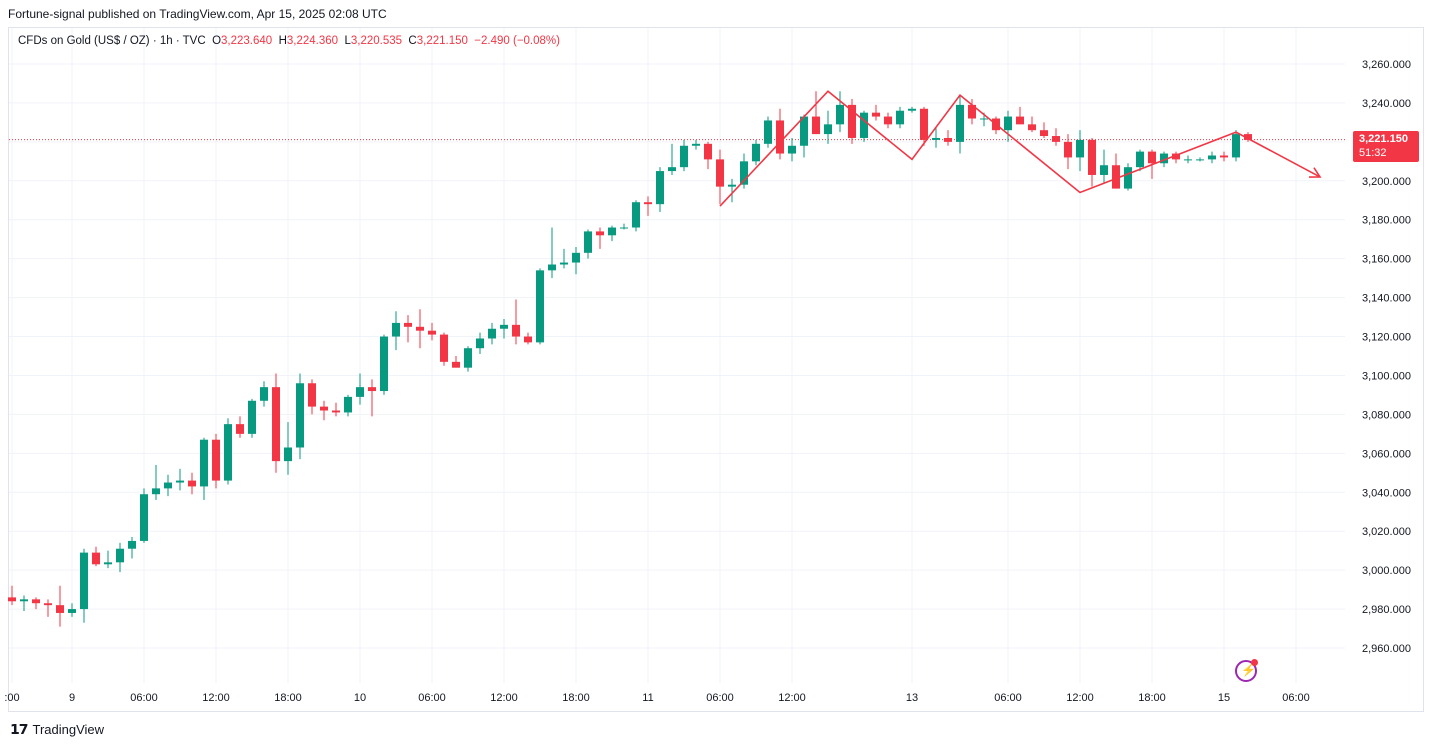 The image size is (1435, 747). Describe the element at coordinates (1373, 153) in the screenshot. I see `bar-countdown: 51:32` at that location.